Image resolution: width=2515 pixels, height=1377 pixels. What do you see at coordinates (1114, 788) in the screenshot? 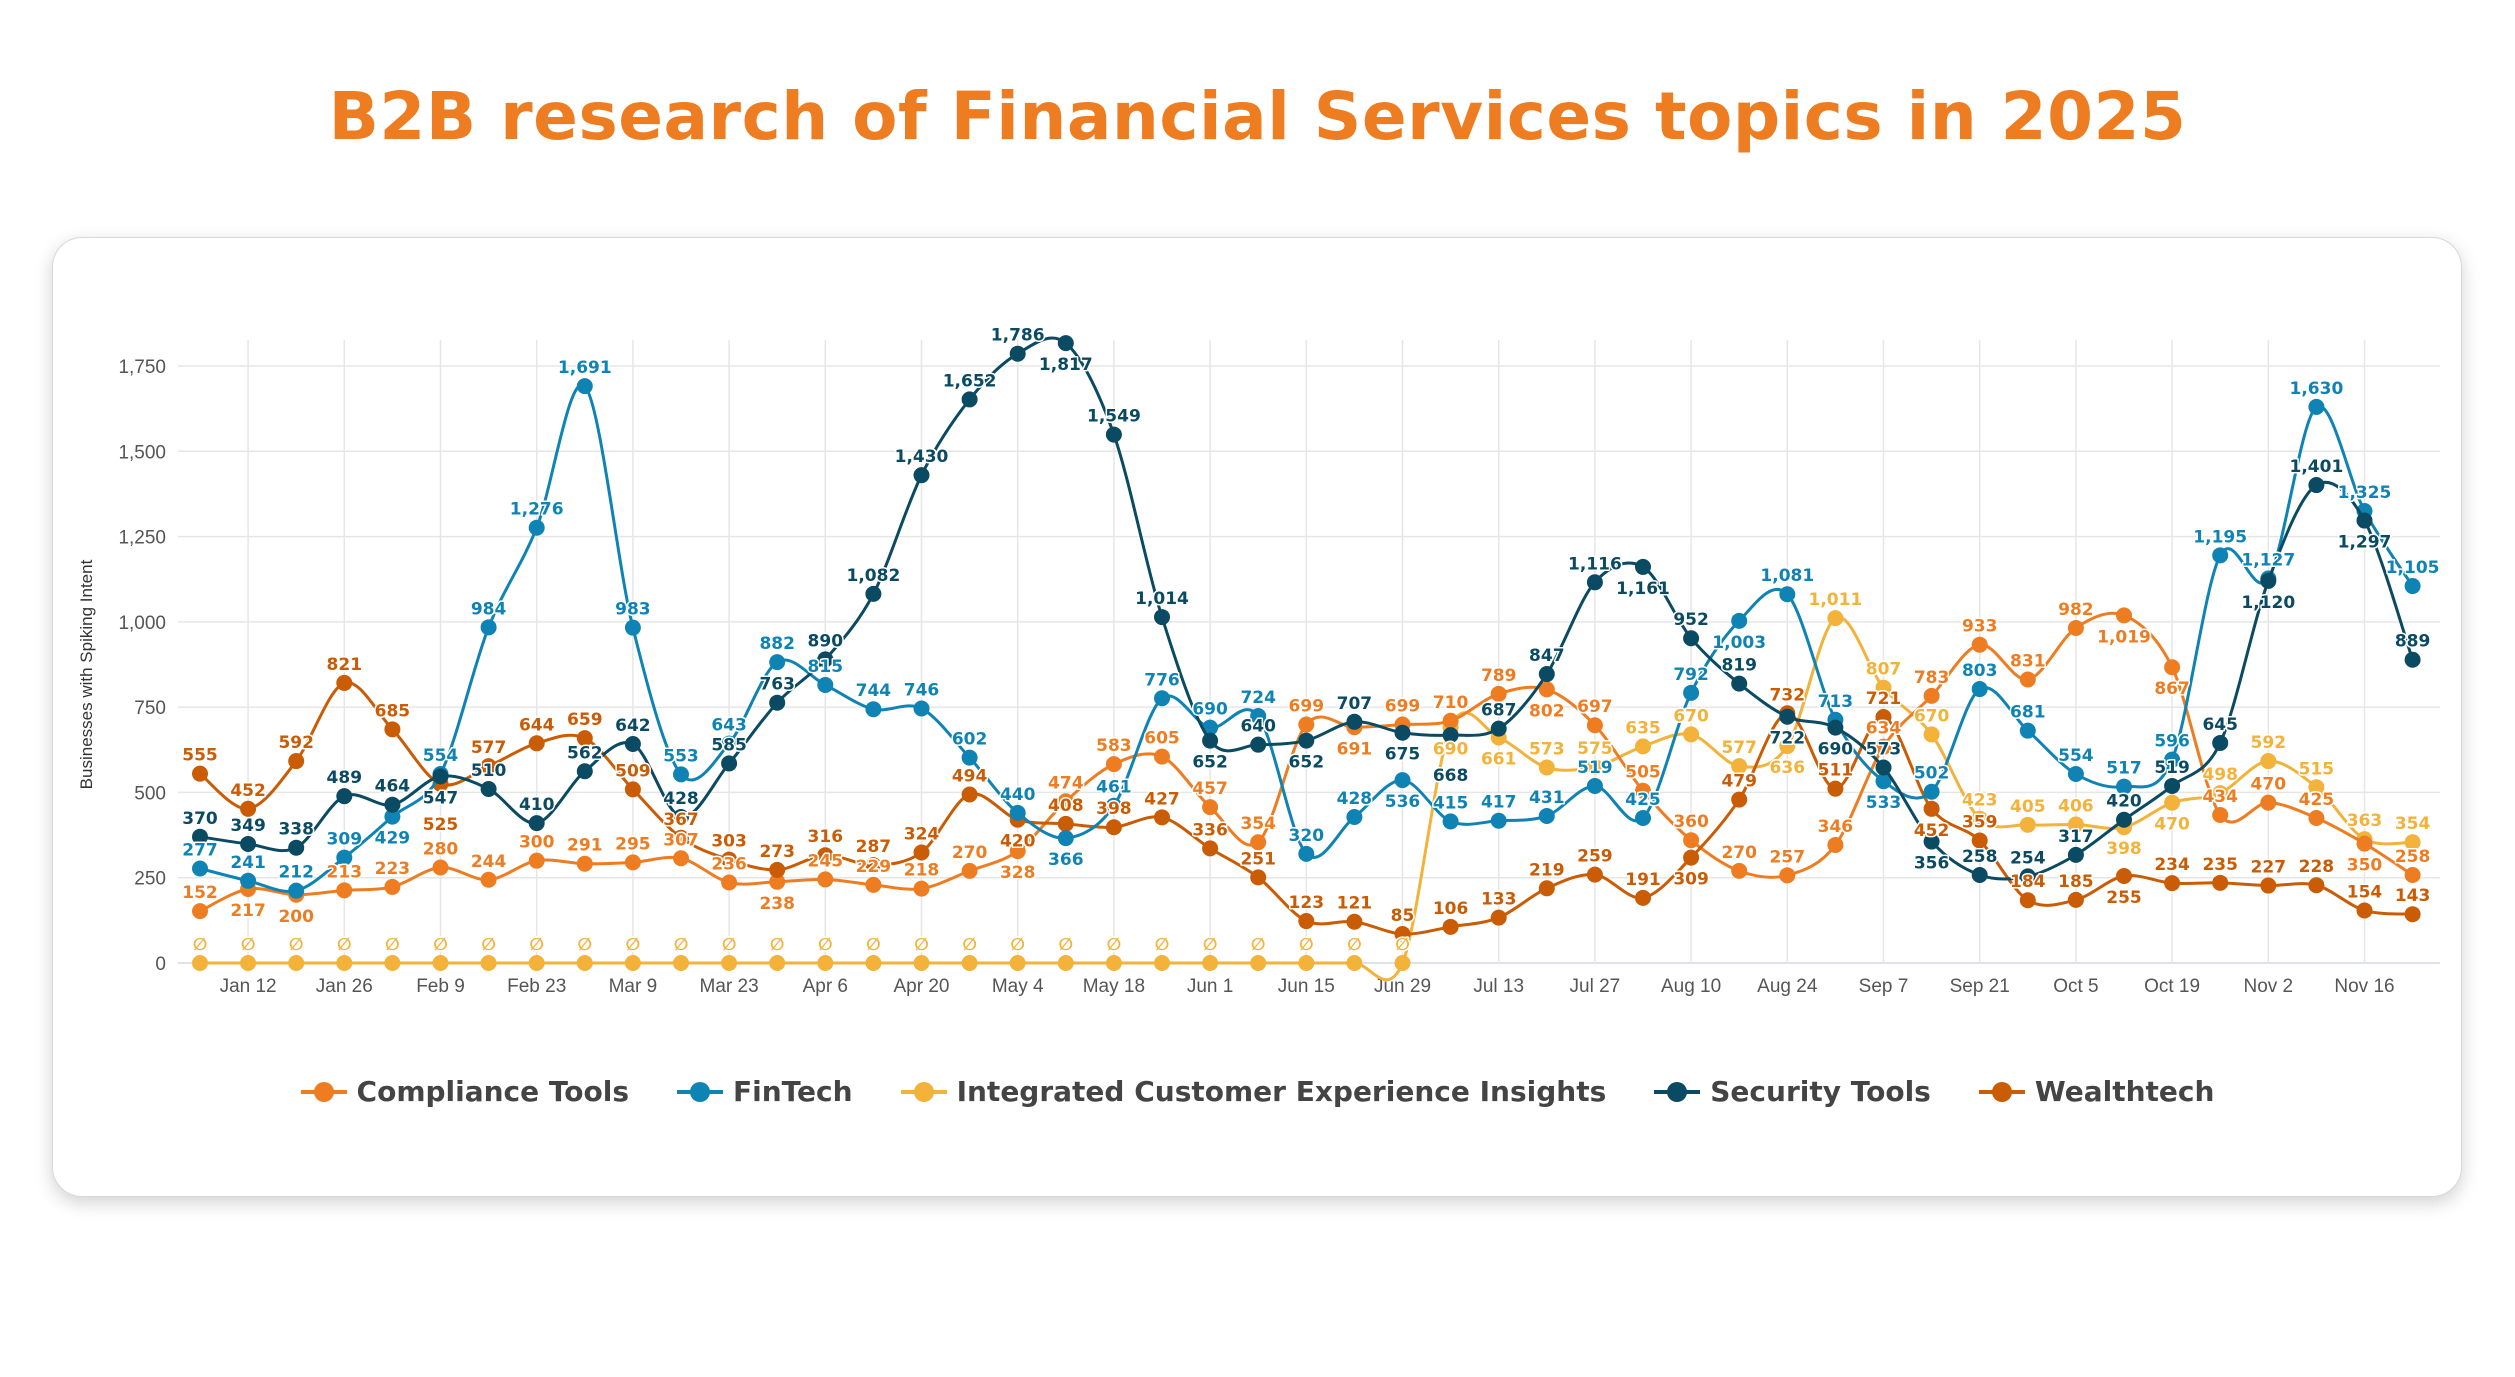
I see `fintech-data-label: 461` at bounding box center [1114, 788].